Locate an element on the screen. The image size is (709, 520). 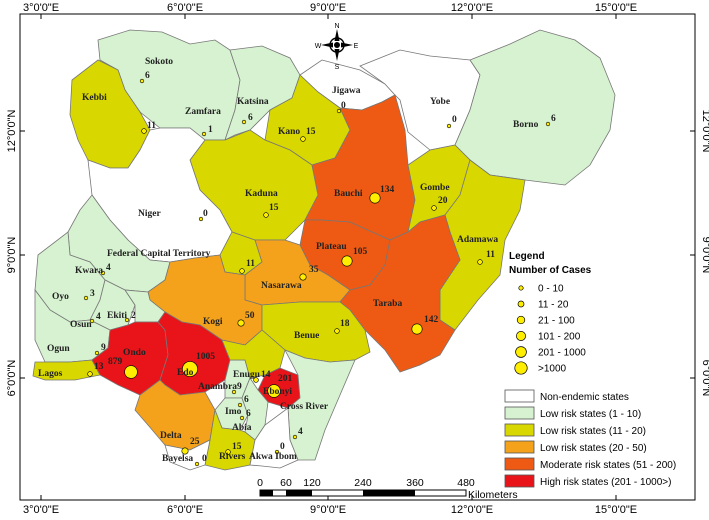
state-rivers is located at coordinates (230, 439).